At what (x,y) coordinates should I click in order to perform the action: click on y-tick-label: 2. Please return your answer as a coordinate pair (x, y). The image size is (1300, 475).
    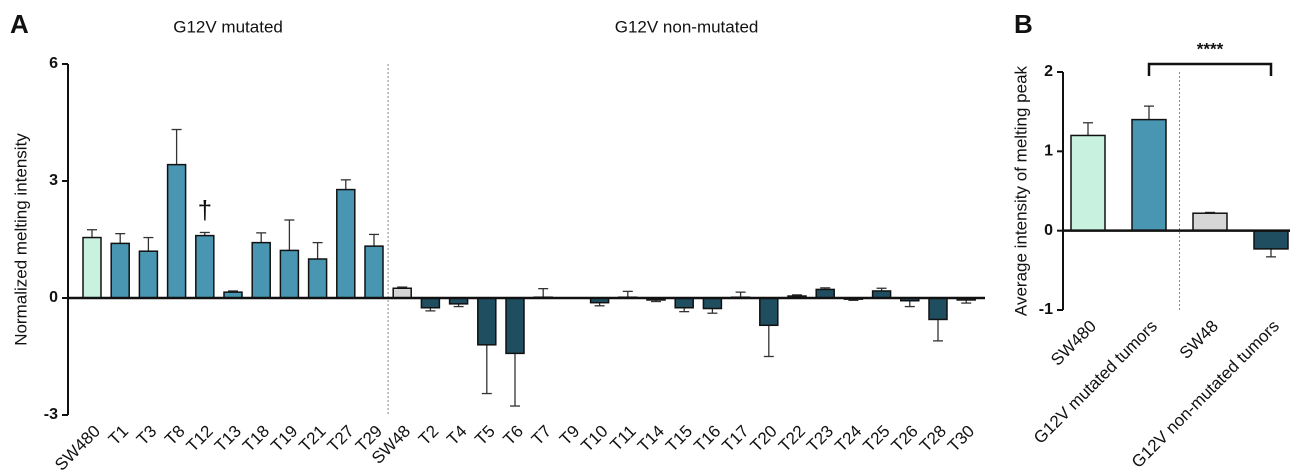
    Looking at the image, I should click on (1048, 71).